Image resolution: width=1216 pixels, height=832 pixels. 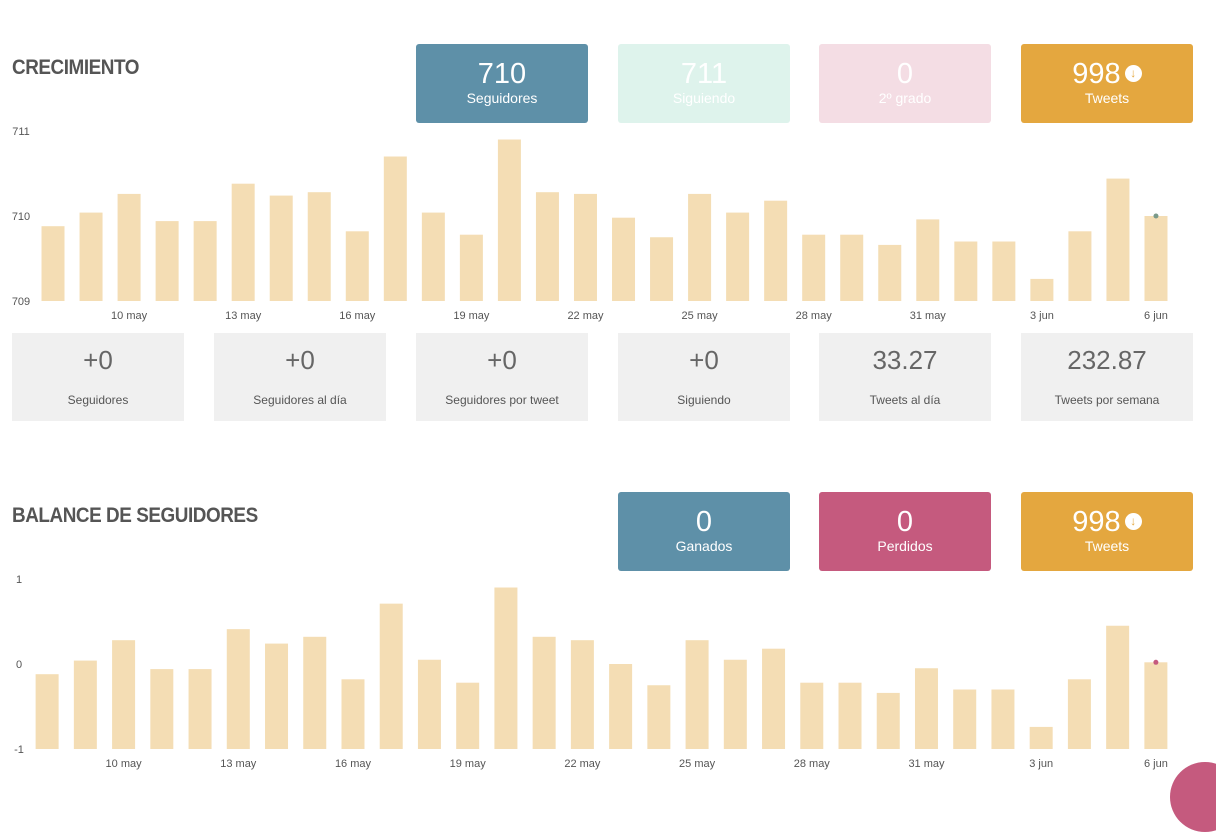 I want to click on balance-tweets-count: 998, so click(x=1096, y=522).